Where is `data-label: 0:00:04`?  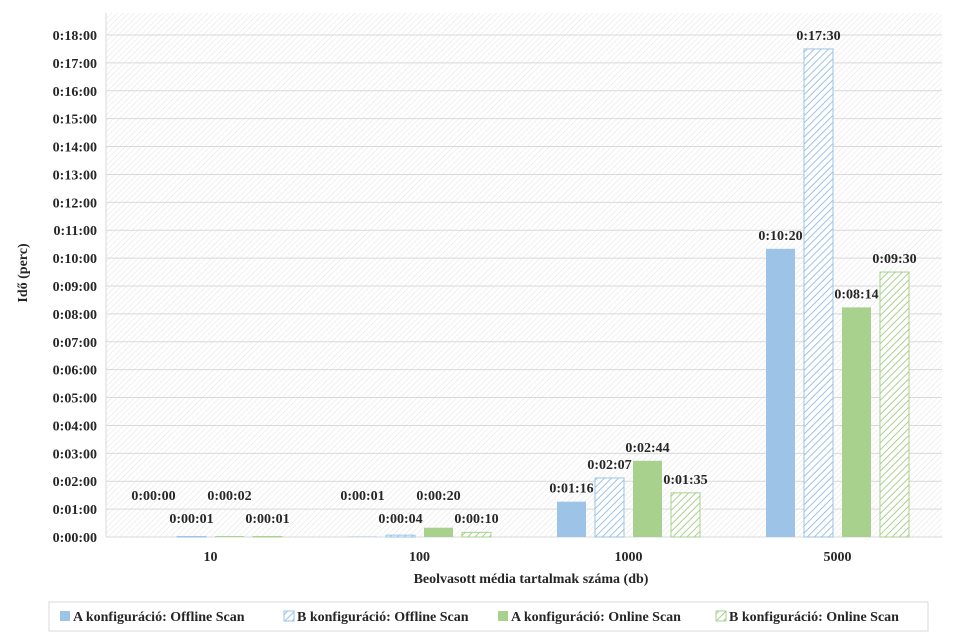
data-label: 0:00:04 is located at coordinates (400, 519).